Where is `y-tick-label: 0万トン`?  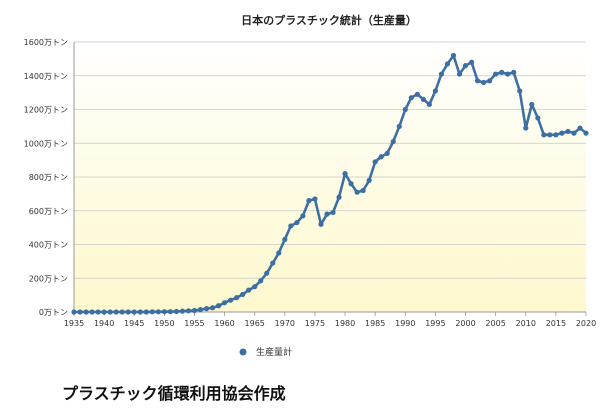
y-tick-label: 0万トン is located at coordinates (53, 312).